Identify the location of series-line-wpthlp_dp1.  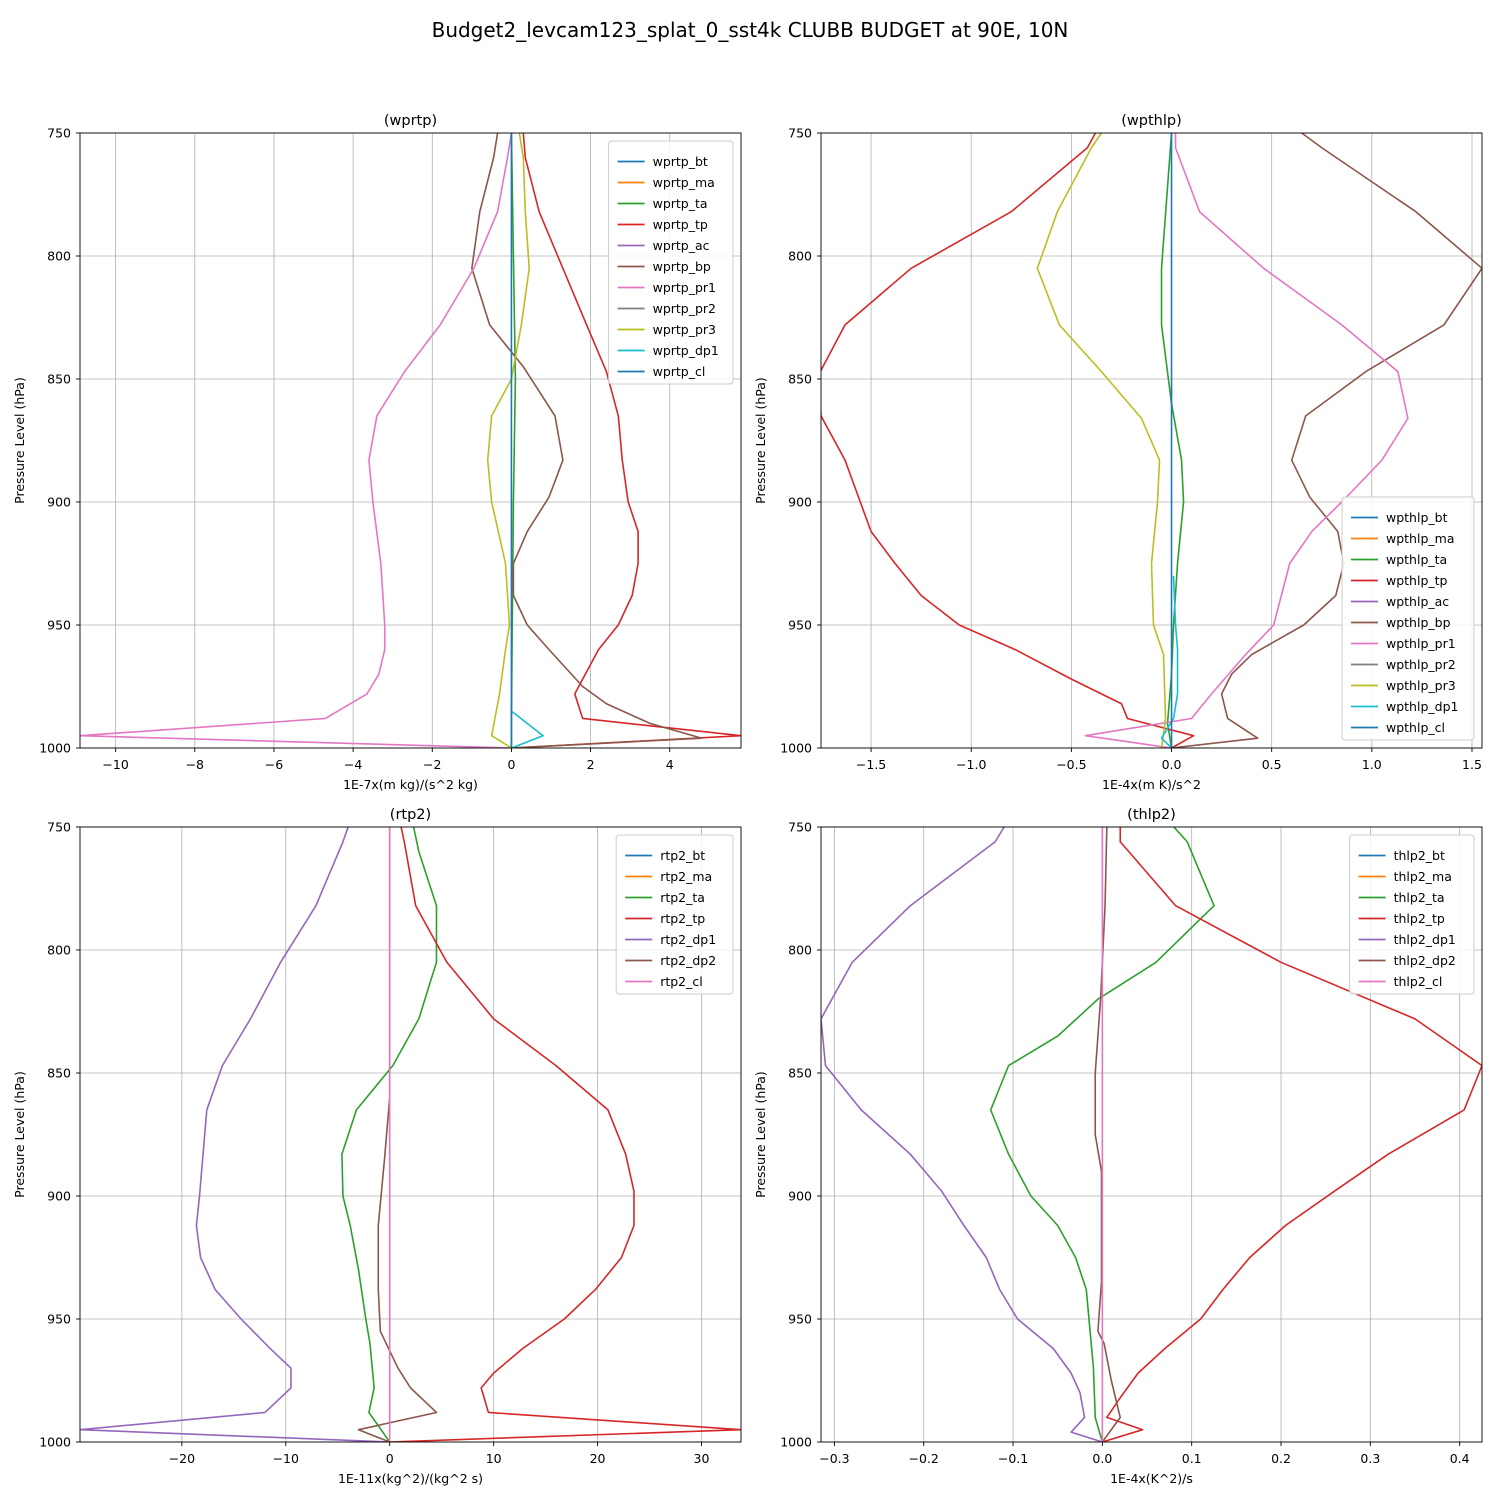
(1169, 661).